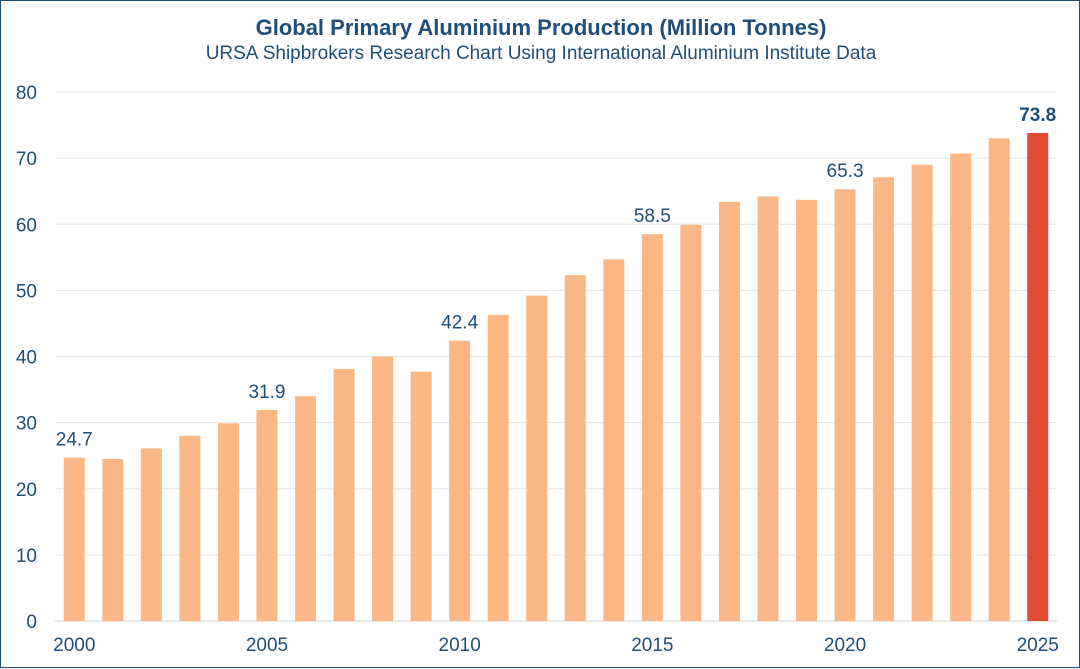  I want to click on x-tick-label: 2020, so click(845, 645).